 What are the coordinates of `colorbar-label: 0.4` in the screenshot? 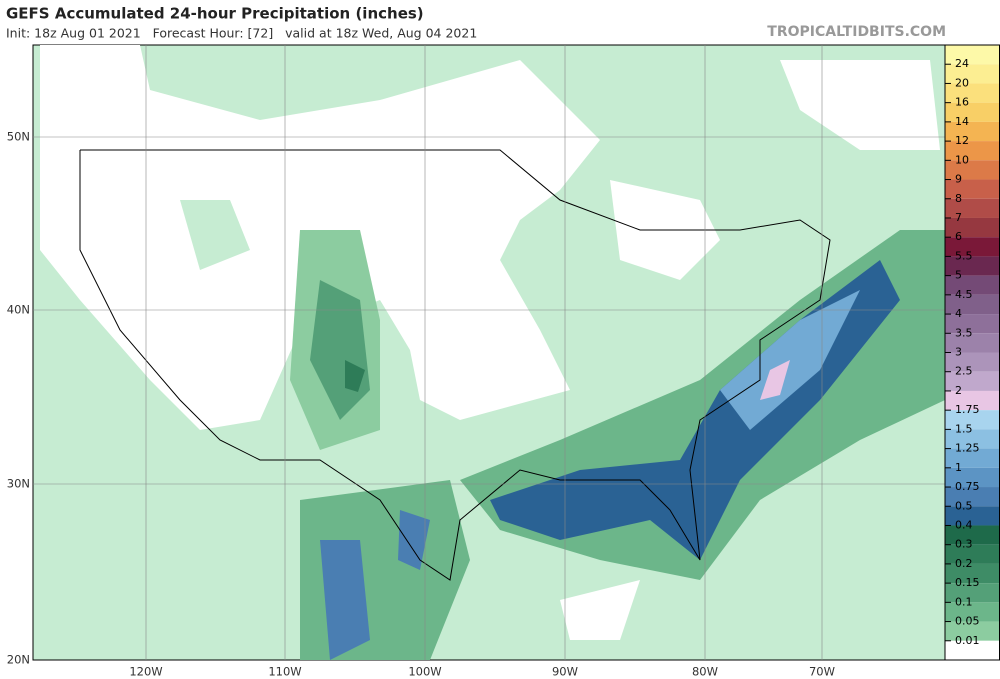 It's located at (964, 524).